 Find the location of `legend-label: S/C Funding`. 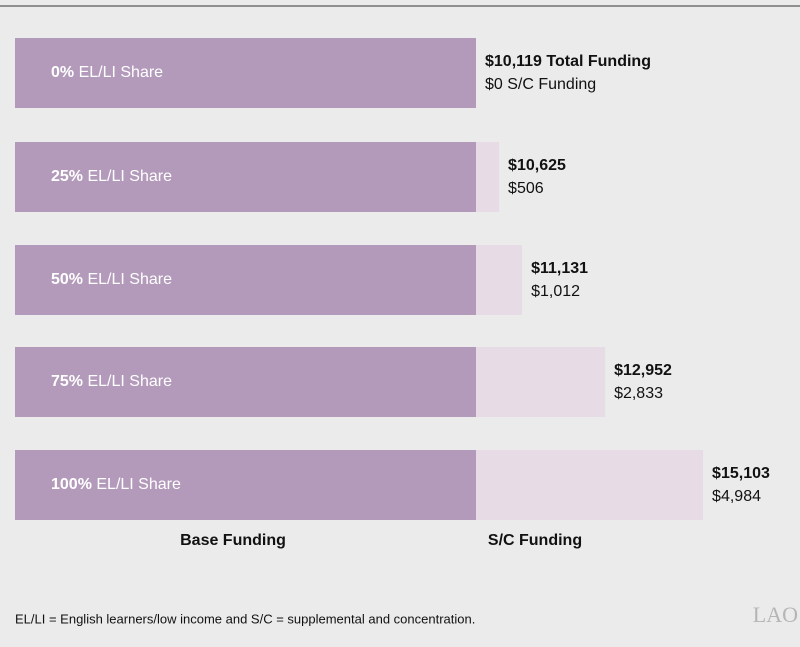

legend-label: S/C Funding is located at coordinates (535, 540).